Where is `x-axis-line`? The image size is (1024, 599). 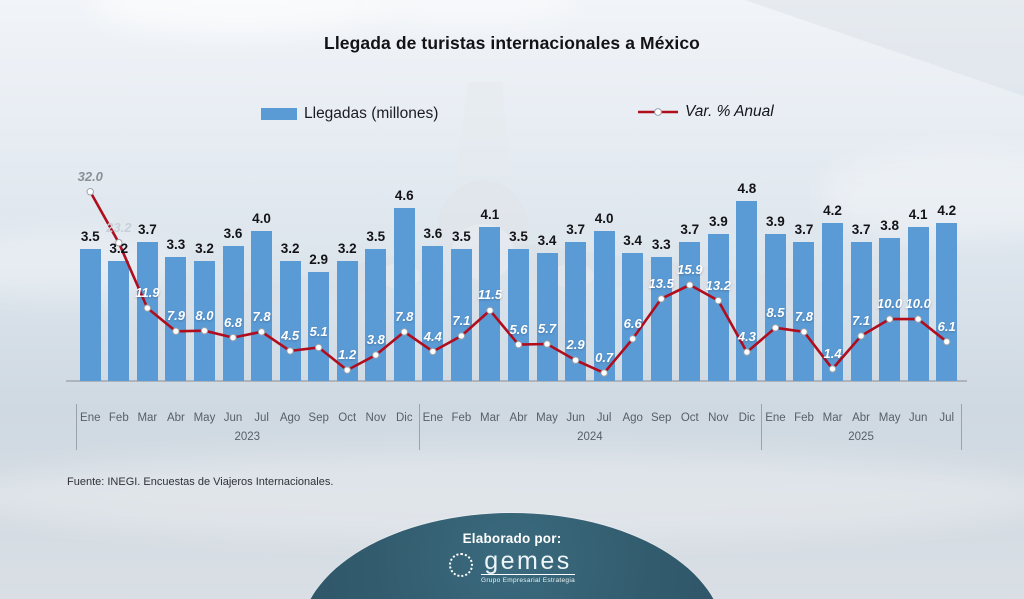 x-axis-line is located at coordinates (516, 381).